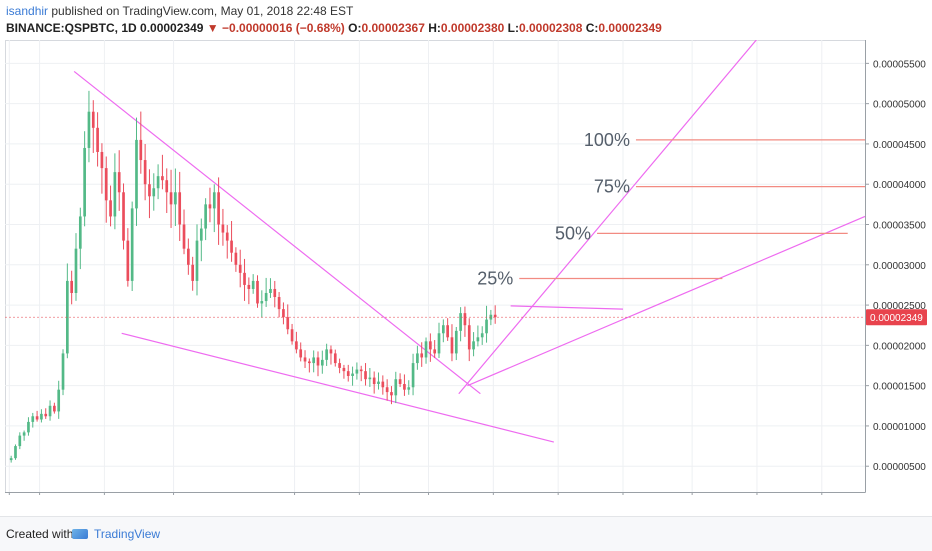 This screenshot has width=932, height=551. Describe the element at coordinates (127, 534) in the screenshot. I see `tradingview-brand: TradingView` at that location.